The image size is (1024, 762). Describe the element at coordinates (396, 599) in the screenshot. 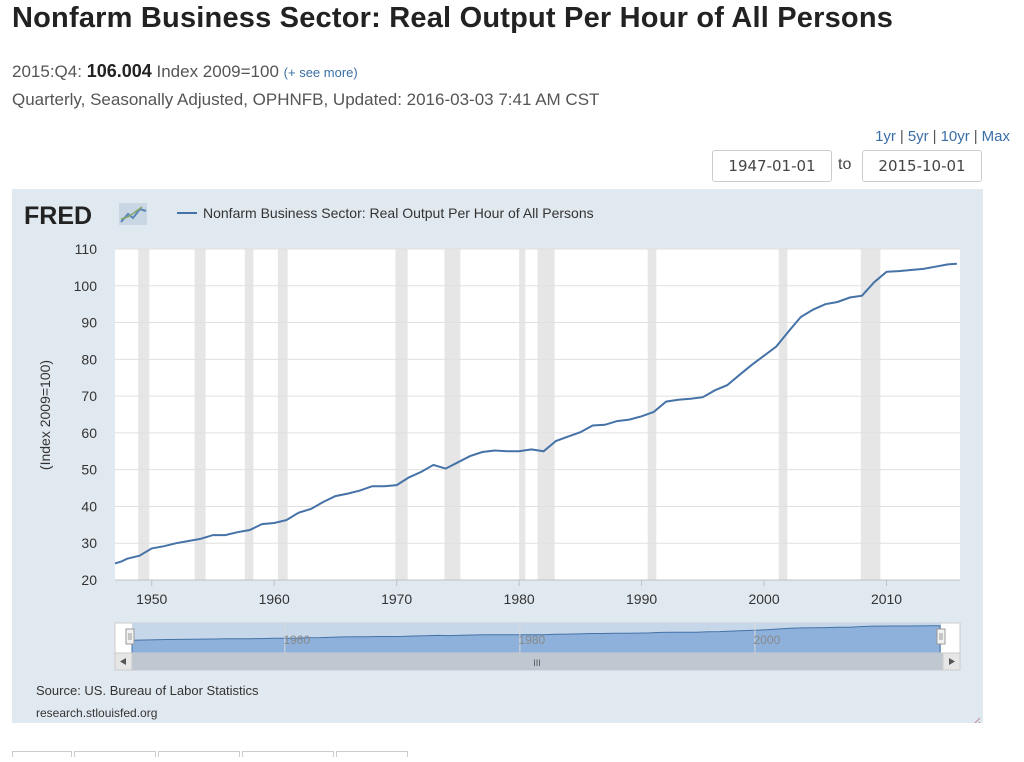

I see `x-tick-label: 1970` at that location.